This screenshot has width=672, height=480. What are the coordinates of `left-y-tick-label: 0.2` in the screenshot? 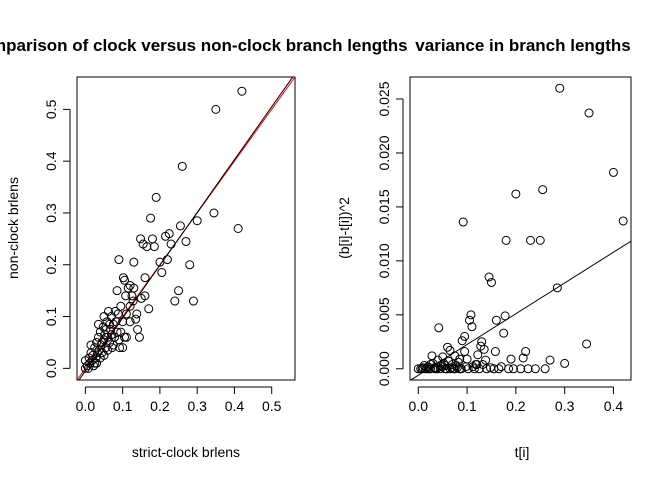 It's located at (51, 265).